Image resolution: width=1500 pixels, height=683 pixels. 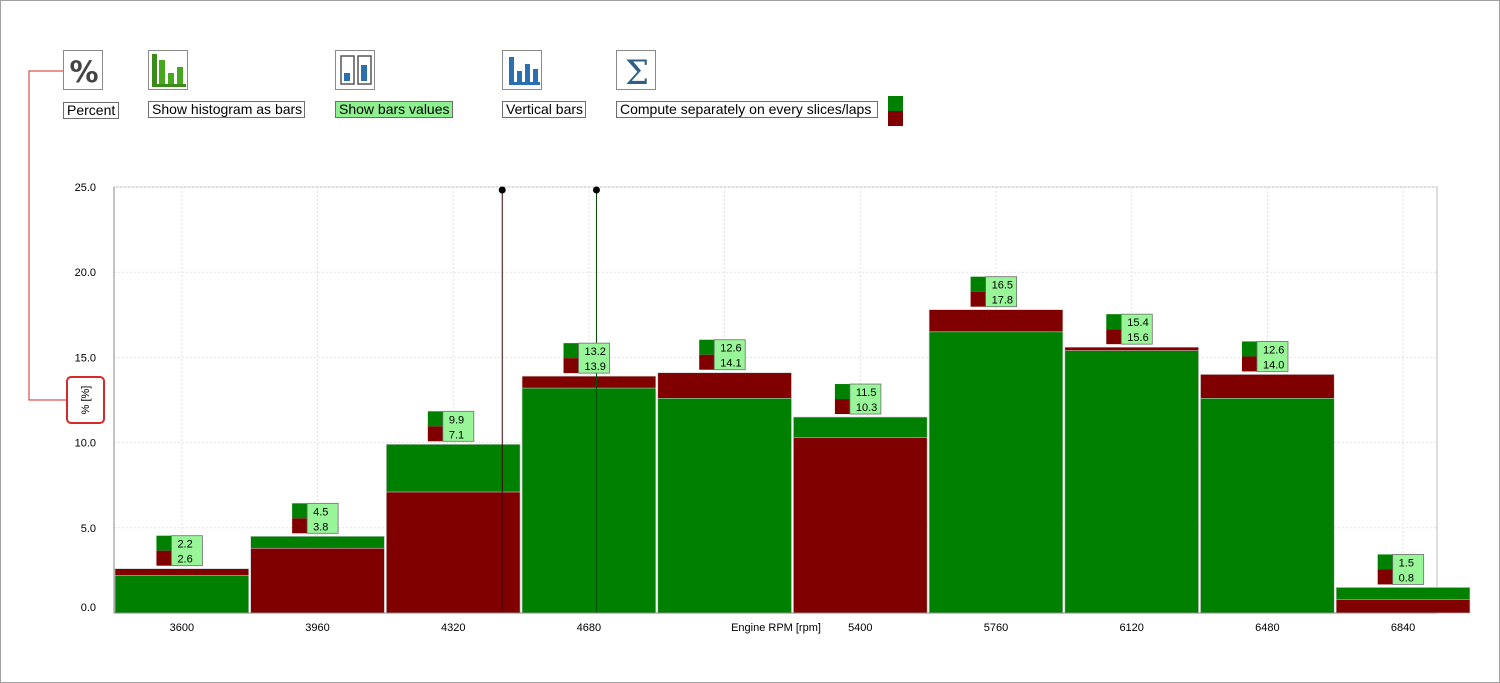 I want to click on x-axis-label: Engine RPM [rpm], so click(x=776, y=628).